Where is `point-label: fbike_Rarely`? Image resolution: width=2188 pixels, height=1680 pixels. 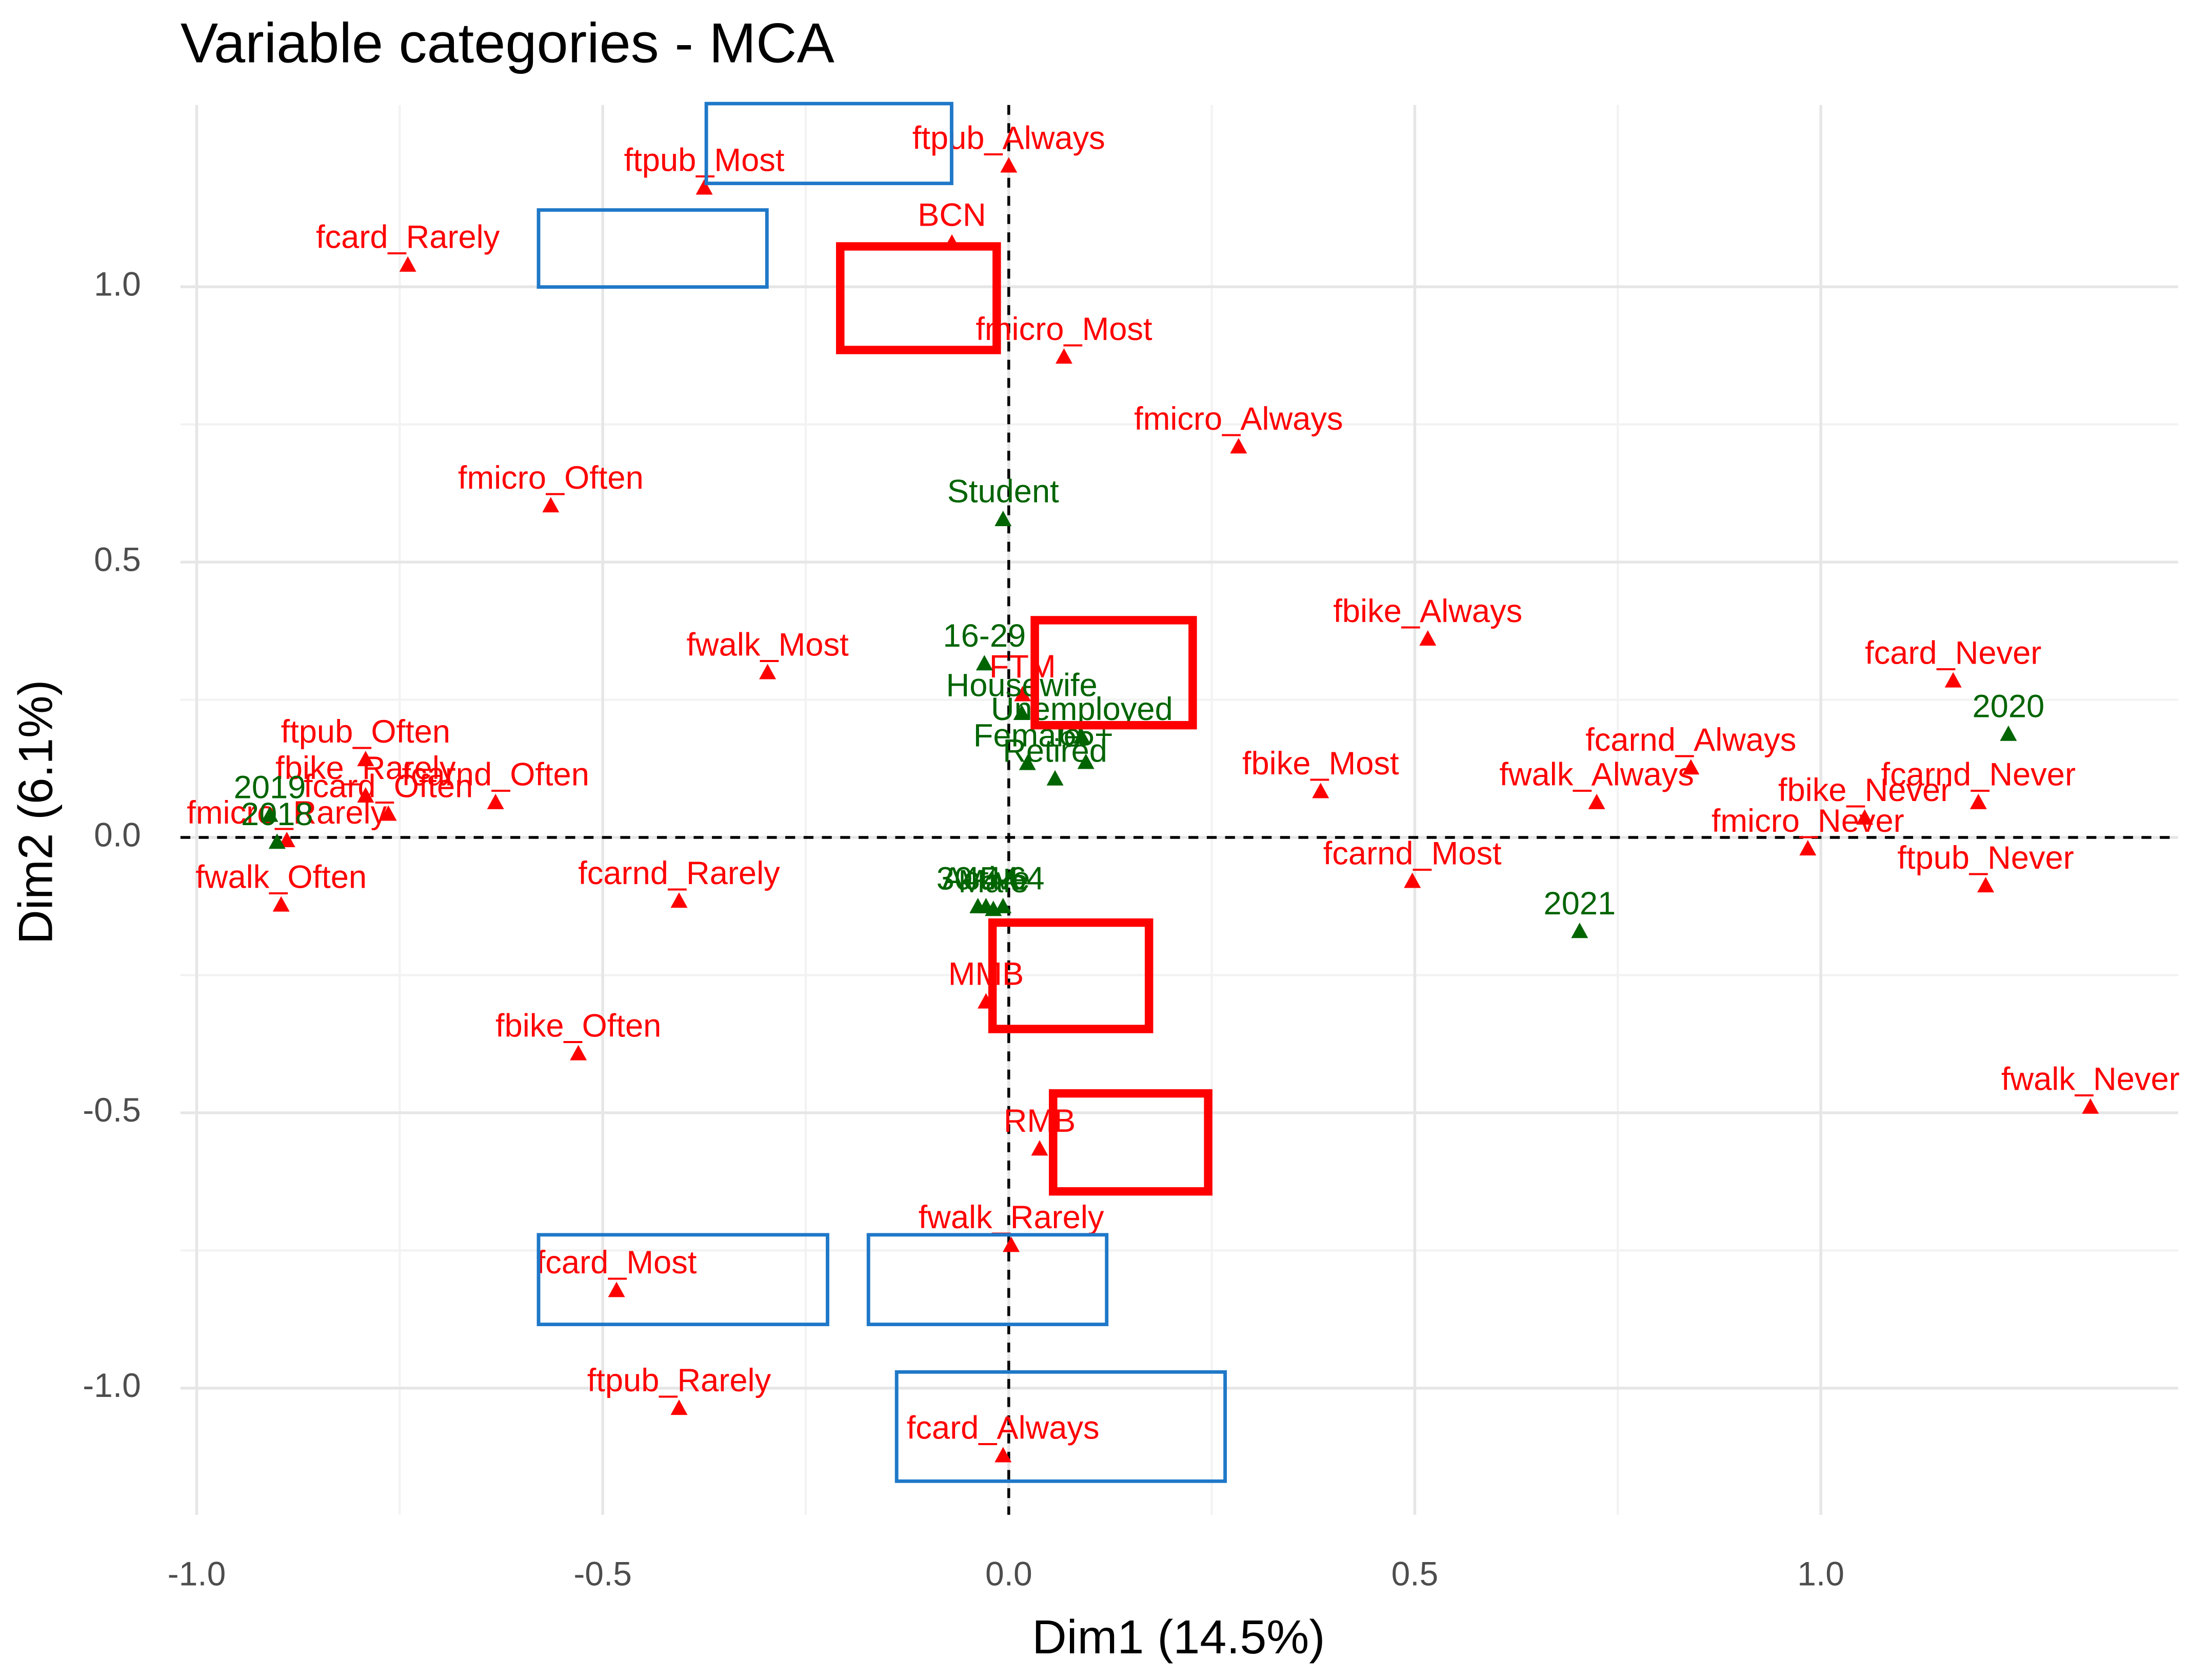 point-label: fbike_Rarely is located at coordinates (365, 768).